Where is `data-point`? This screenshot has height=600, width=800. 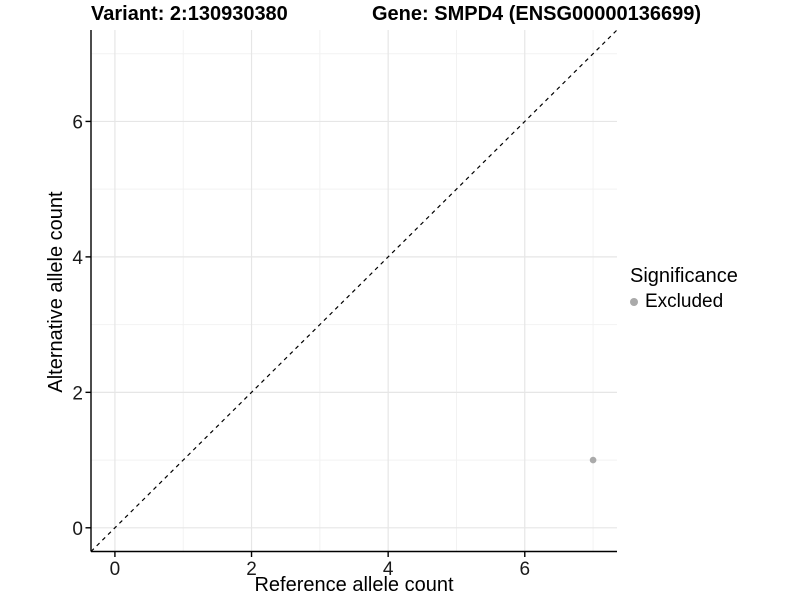 data-point is located at coordinates (593, 460).